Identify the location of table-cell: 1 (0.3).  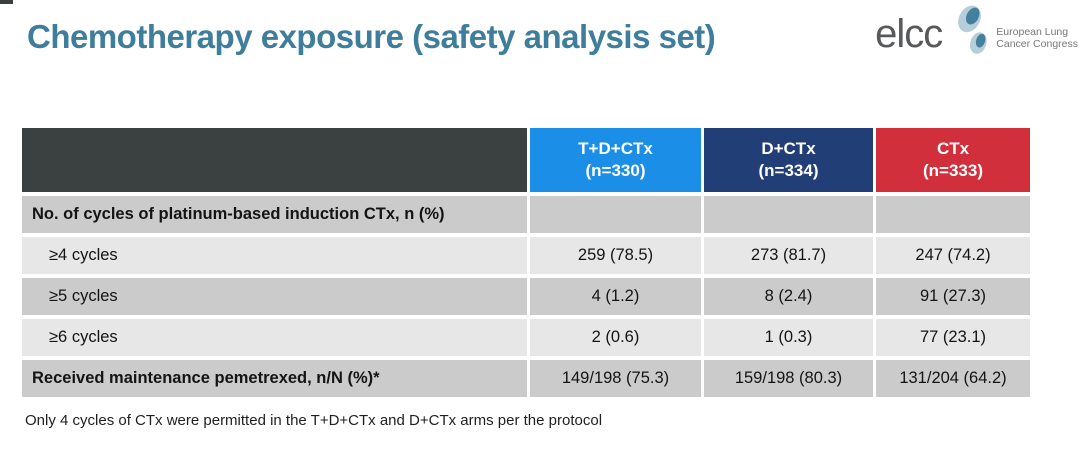
(788, 337).